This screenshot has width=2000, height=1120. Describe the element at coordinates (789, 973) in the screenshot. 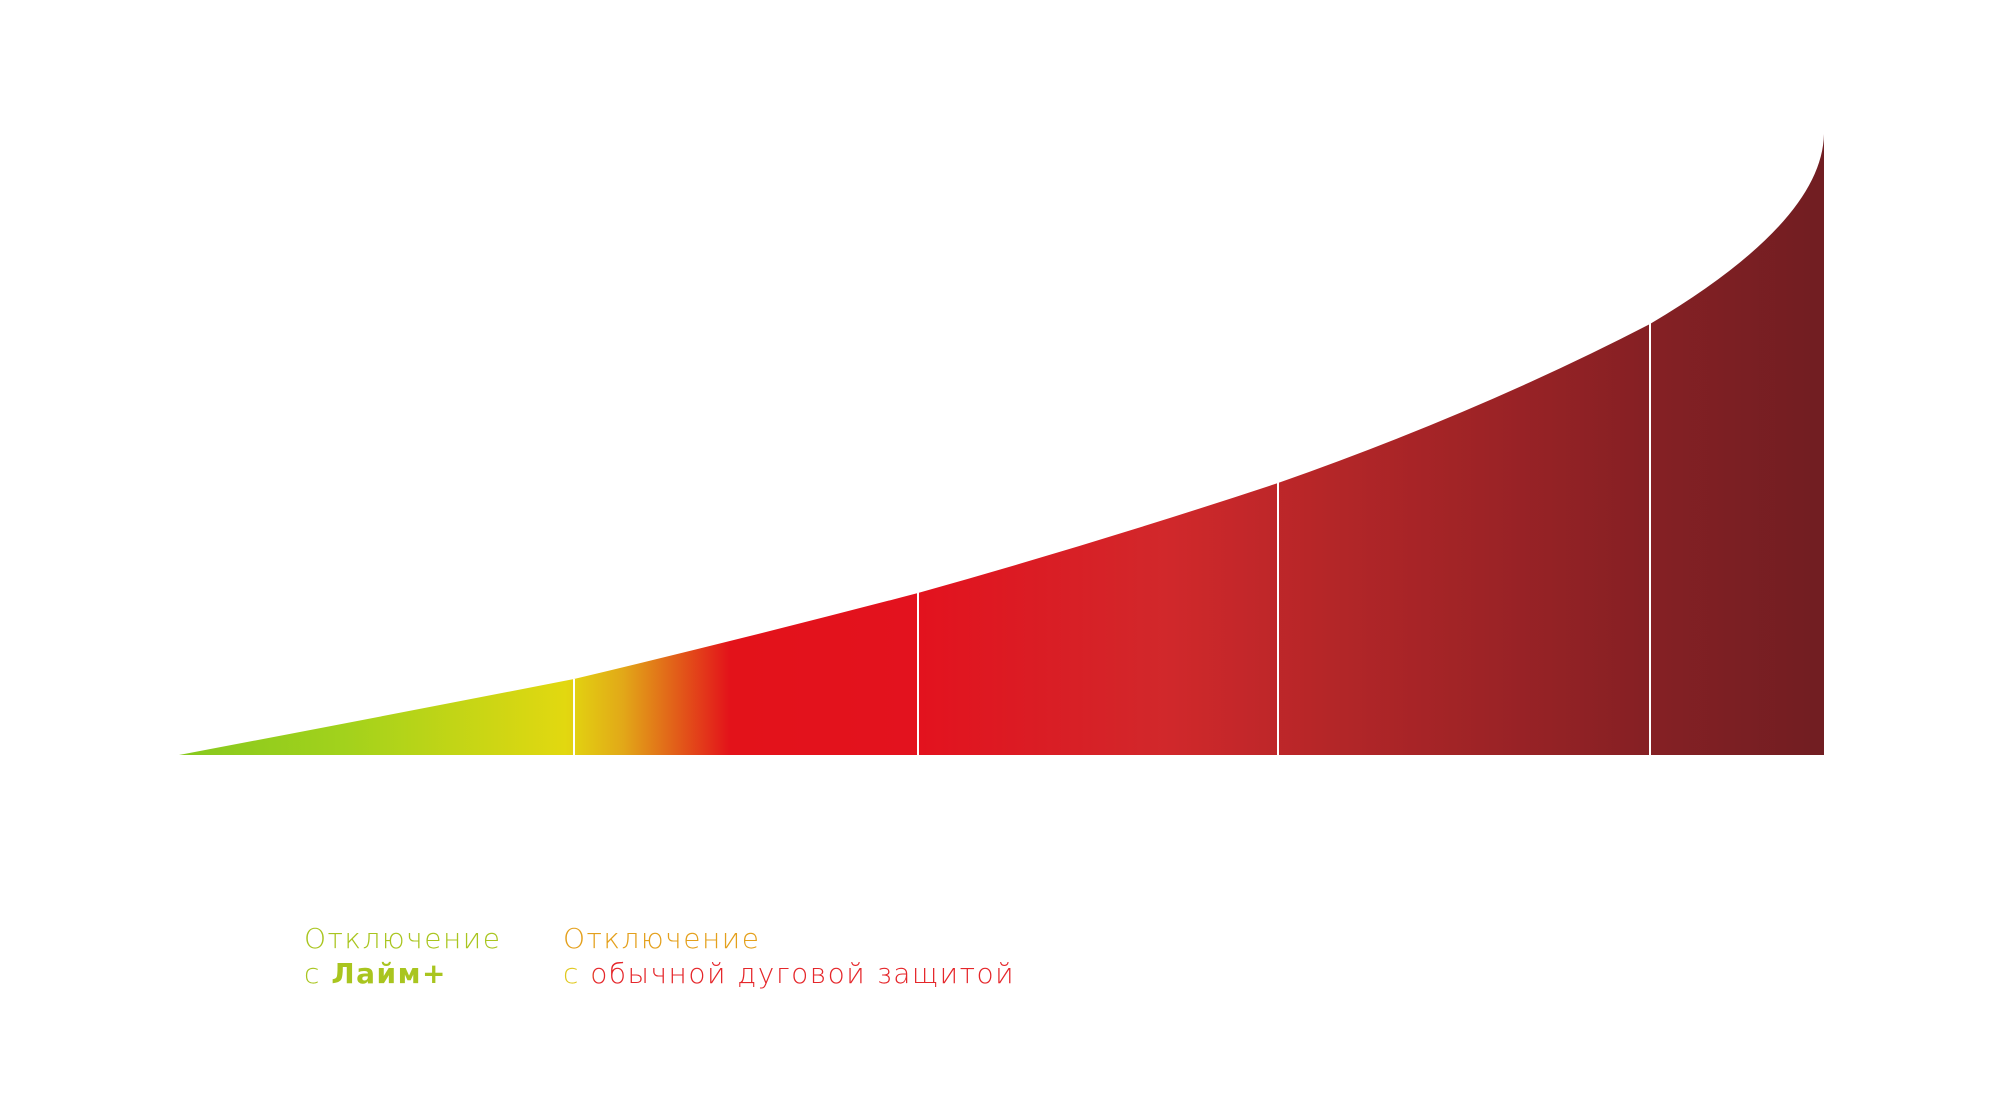

I see `label-line: с обычной дуговой защитой` at that location.